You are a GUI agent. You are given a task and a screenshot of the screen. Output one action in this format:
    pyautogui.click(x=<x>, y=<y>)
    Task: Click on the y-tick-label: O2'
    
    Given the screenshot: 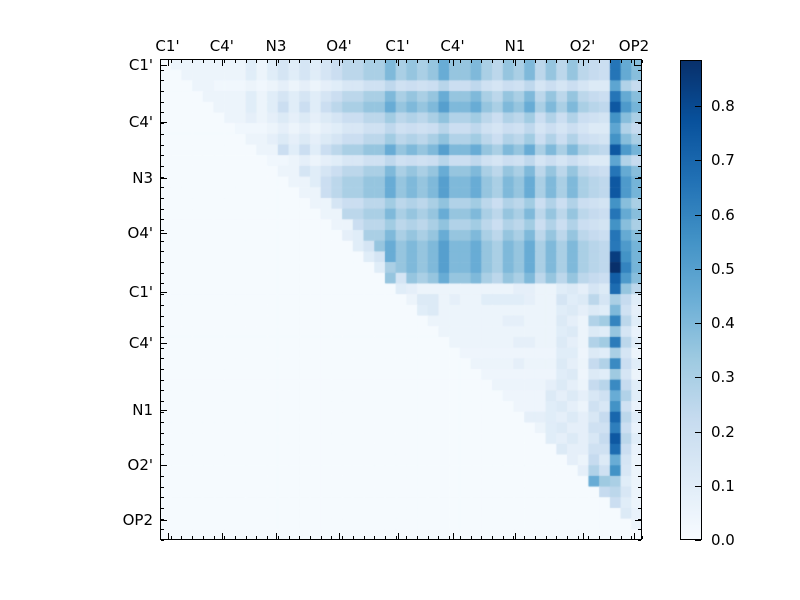 What is the action you would take?
    pyautogui.click(x=140, y=465)
    